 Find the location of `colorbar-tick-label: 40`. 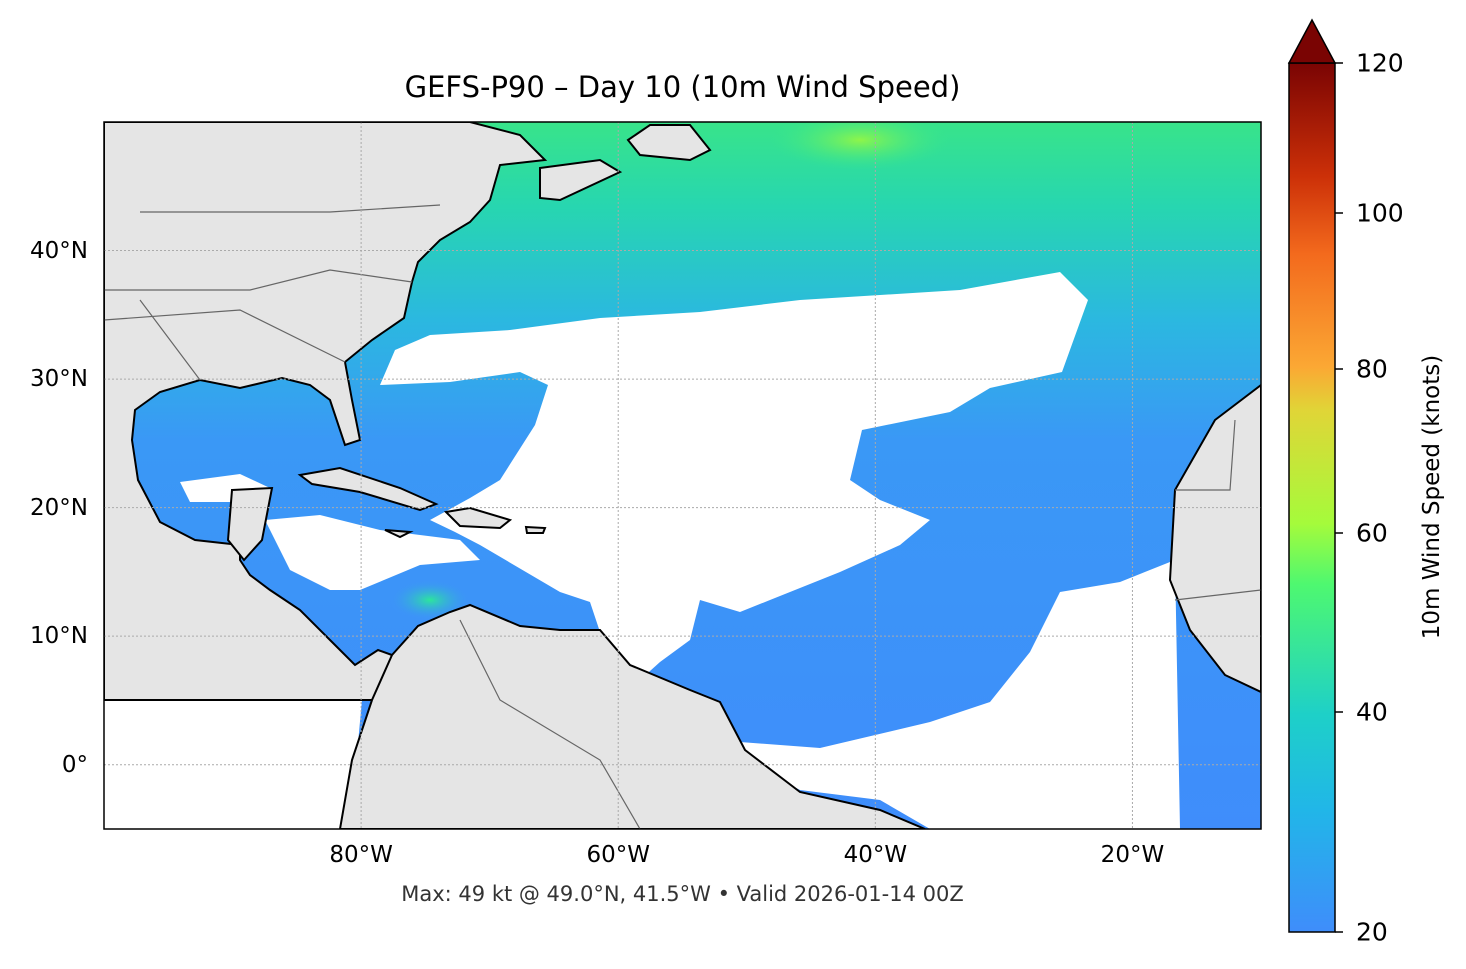

colorbar-tick-label: 40 is located at coordinates (1372, 712).